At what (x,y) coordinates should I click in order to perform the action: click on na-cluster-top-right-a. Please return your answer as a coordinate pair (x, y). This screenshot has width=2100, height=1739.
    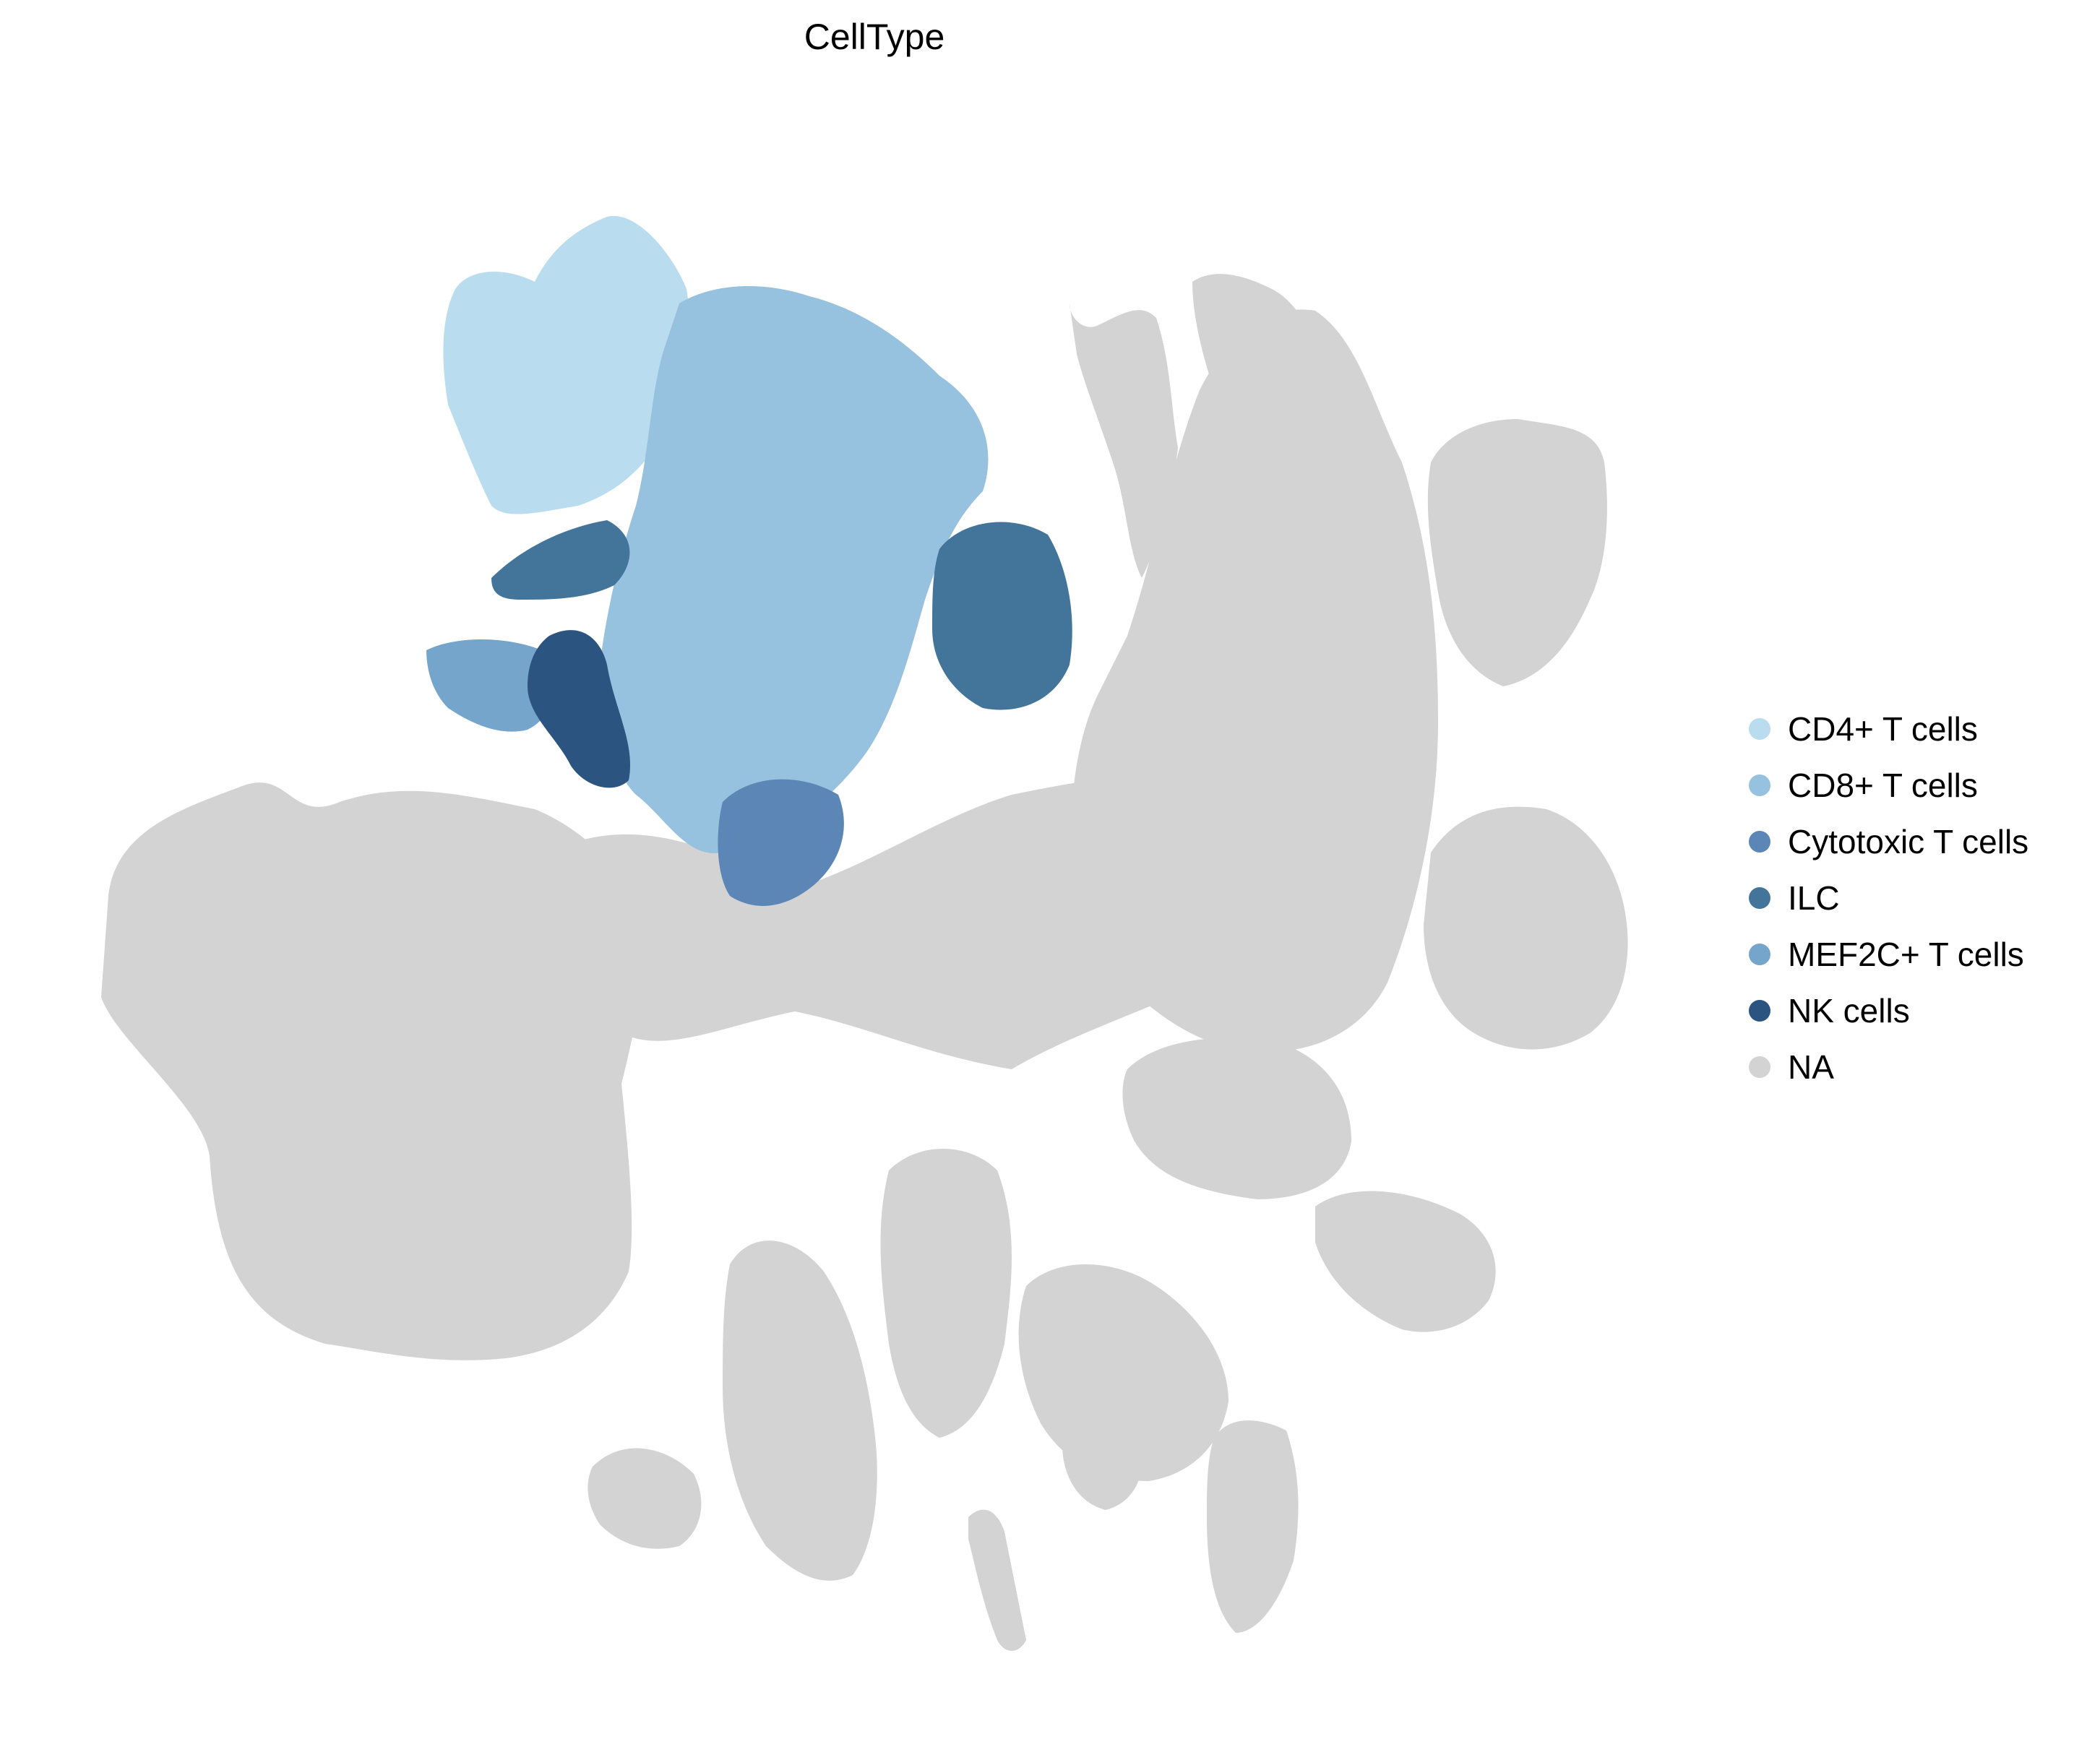
    Looking at the image, I should click on (1124, 440).